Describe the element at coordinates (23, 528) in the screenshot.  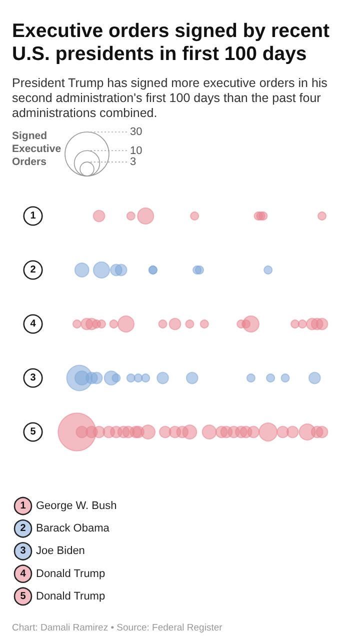
I see `category-label: 2` at that location.